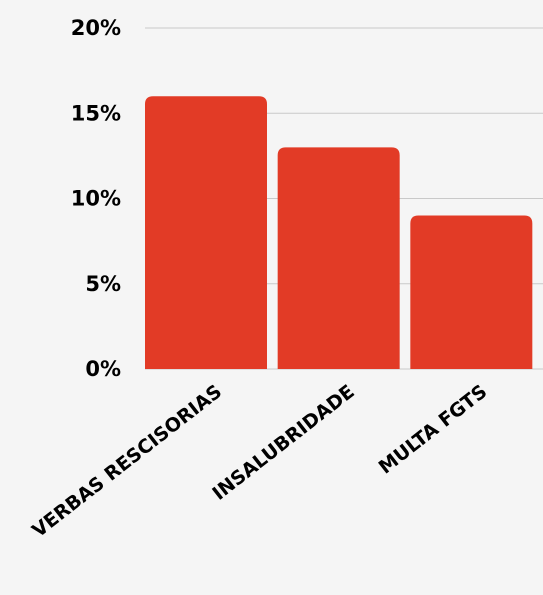 The height and width of the screenshot is (595, 543). Describe the element at coordinates (96, 28) in the screenshot. I see `y-tick-label: 20%` at that location.